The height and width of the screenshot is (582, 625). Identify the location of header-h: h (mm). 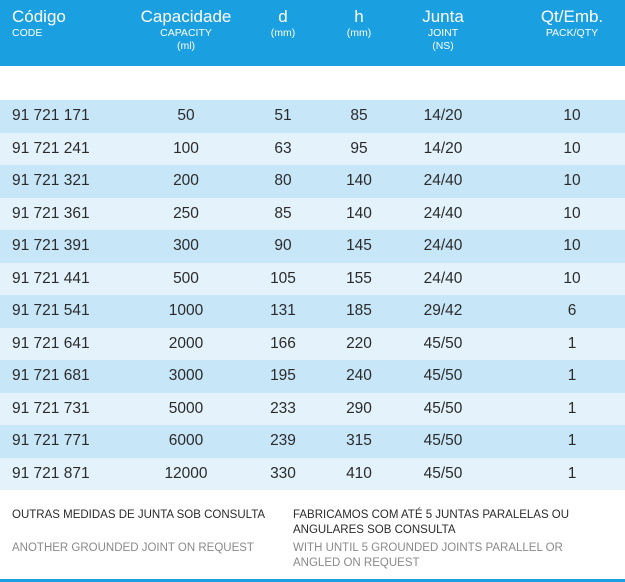
(359, 24).